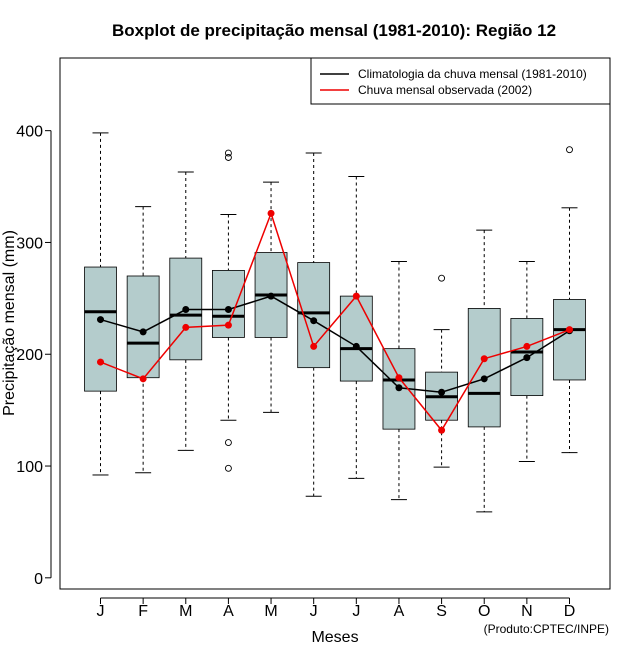  Describe the element at coordinates (38, 579) in the screenshot. I see `y-tick-label: 0` at that location.